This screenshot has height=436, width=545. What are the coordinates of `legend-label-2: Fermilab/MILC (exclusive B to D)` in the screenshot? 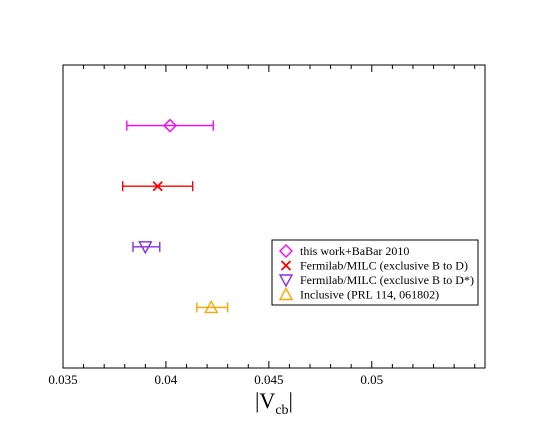 It's located at (384, 266).